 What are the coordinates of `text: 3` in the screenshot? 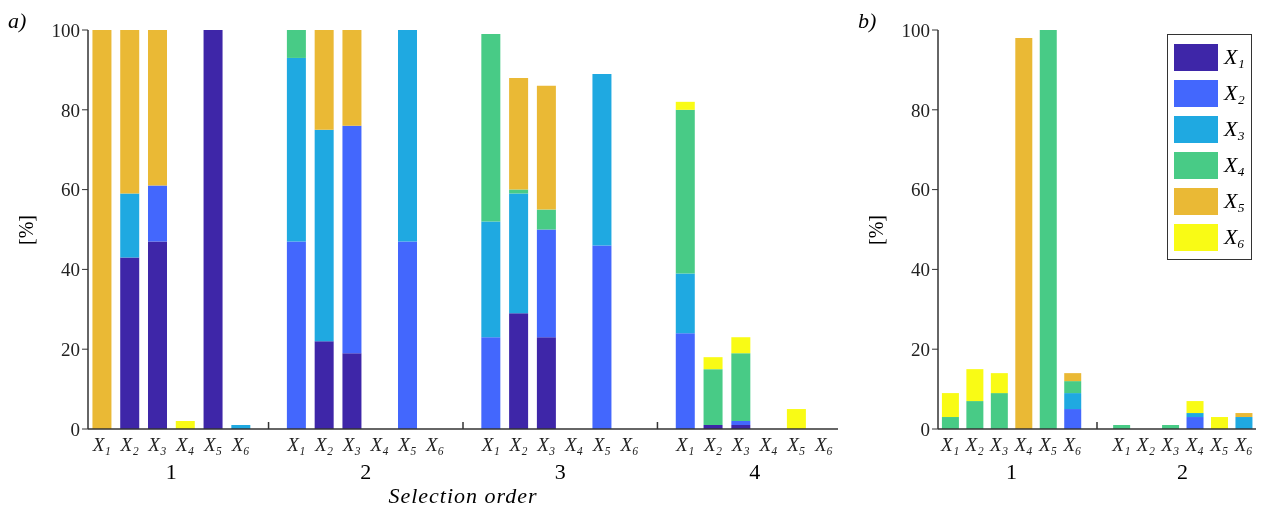 It's located at (560, 472).